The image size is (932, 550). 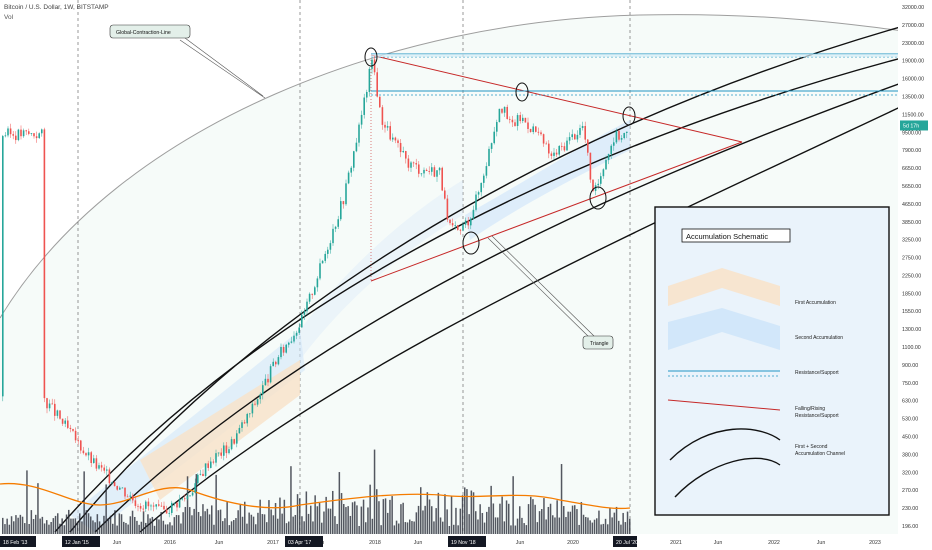 What do you see at coordinates (910, 455) in the screenshot?
I see `y-tick-label: 380.00` at bounding box center [910, 455].